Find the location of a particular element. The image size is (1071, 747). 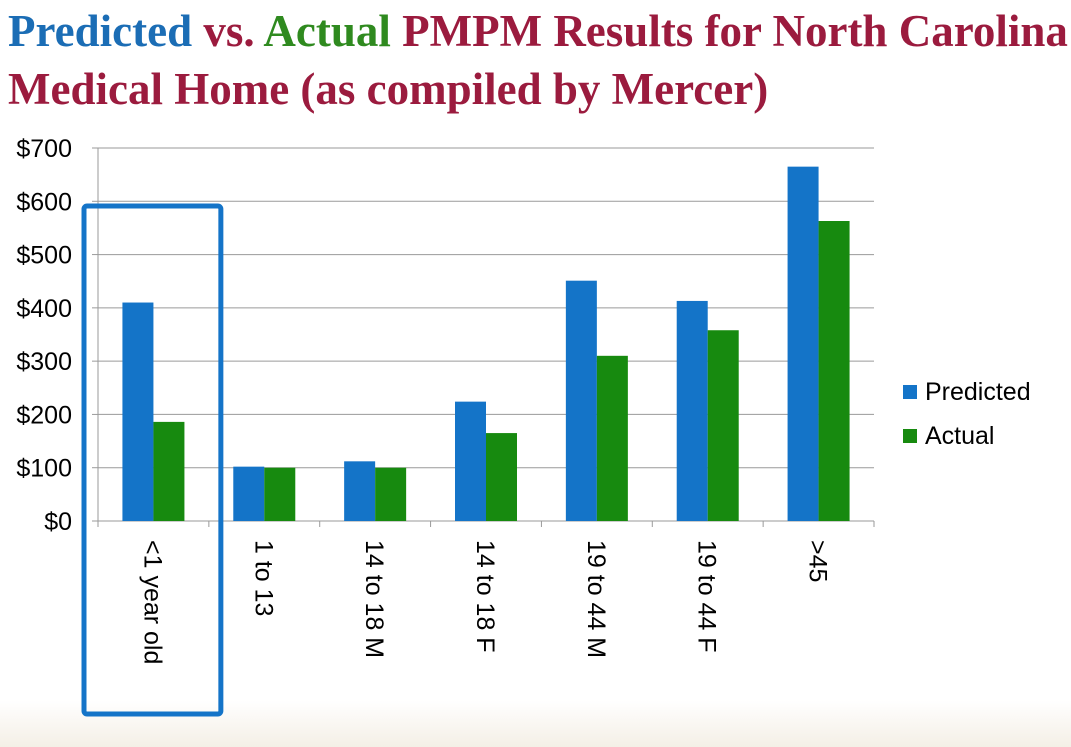

y-tick-label: $600 is located at coordinates (44, 202).